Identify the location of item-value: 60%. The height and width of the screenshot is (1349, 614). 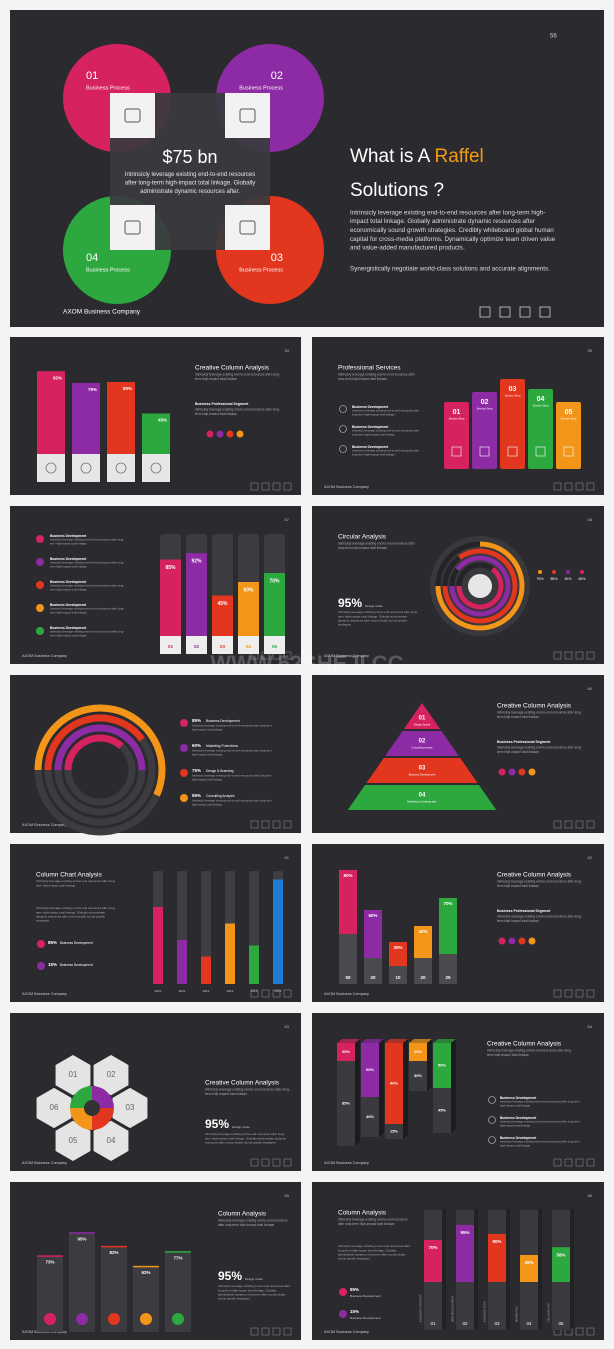
(196, 745).